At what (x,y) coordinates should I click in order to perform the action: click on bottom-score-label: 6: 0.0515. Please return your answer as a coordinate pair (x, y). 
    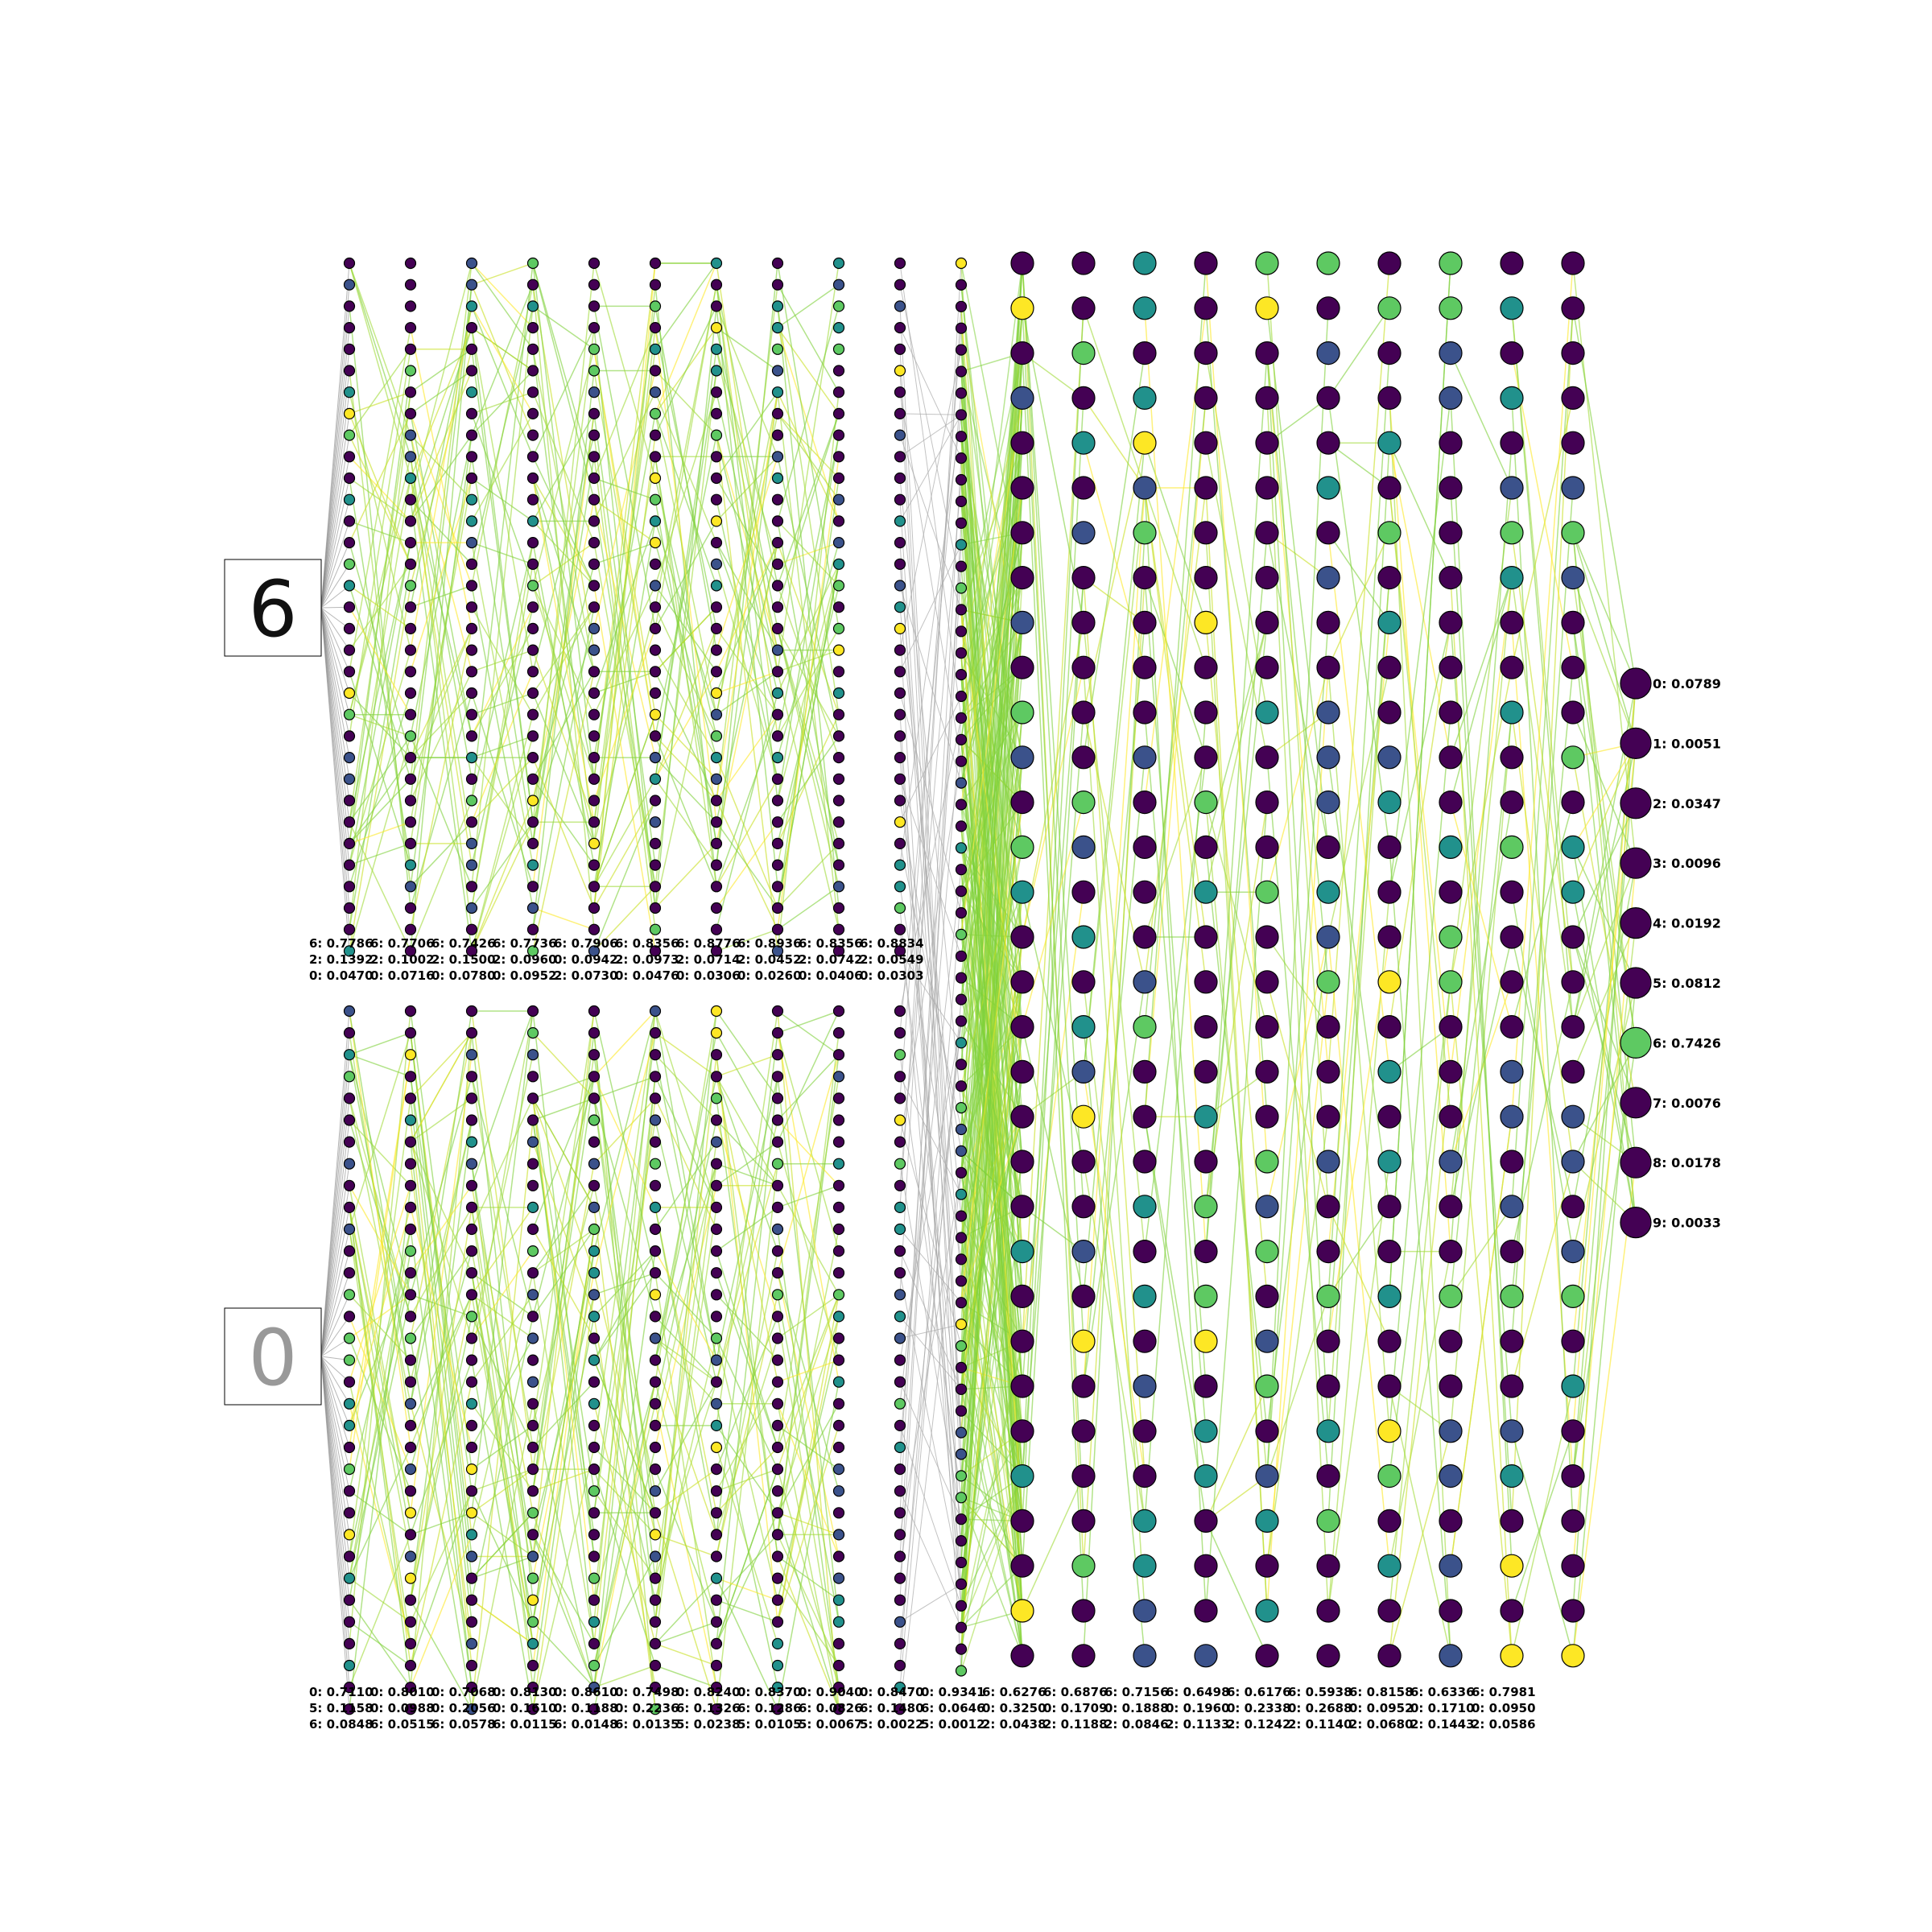
    Looking at the image, I should click on (402, 1724).